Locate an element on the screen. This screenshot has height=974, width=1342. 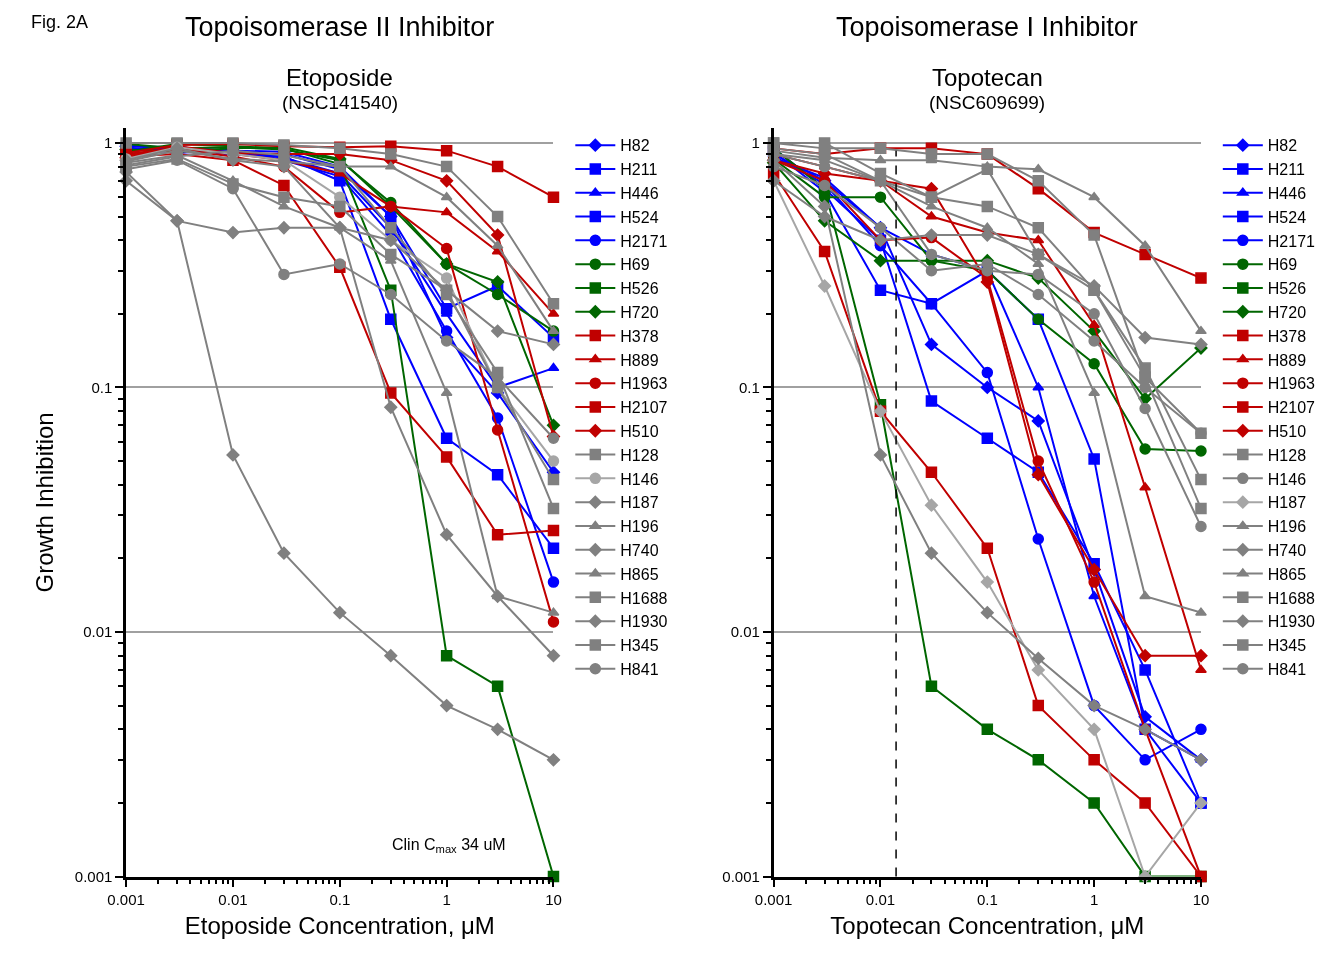
chart-title: Topoisomerase I Inhibitor is located at coordinates (987, 27).